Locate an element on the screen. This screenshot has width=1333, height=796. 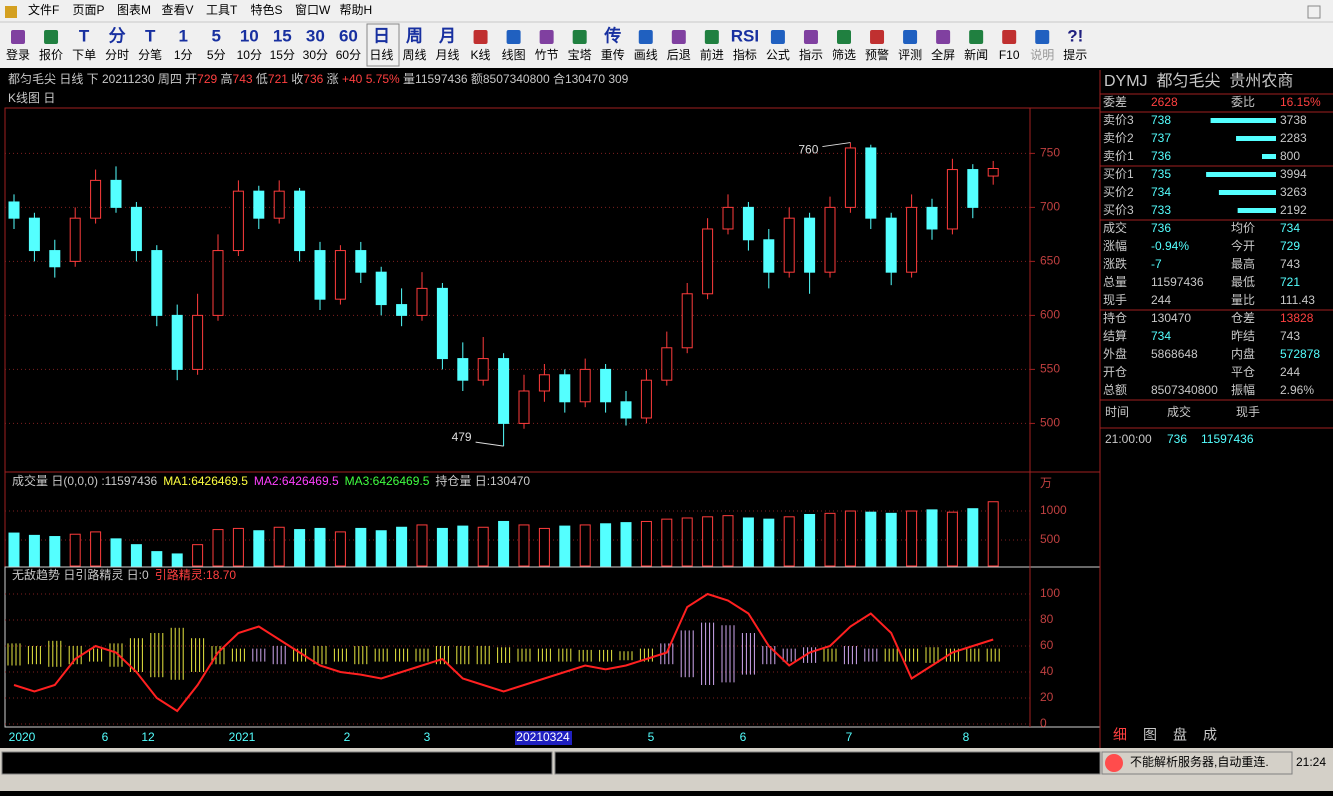
tool-label: 30分 is located at coordinates (315, 55).